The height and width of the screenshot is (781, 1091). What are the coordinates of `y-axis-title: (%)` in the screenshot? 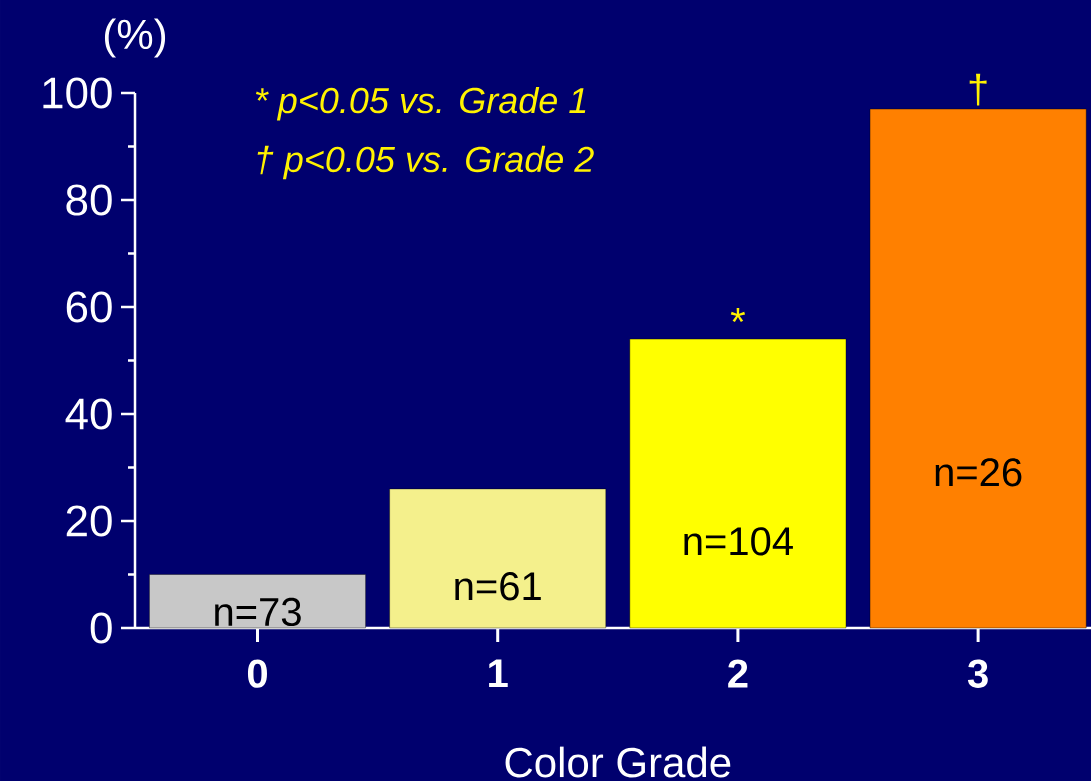 It's located at (135, 38).